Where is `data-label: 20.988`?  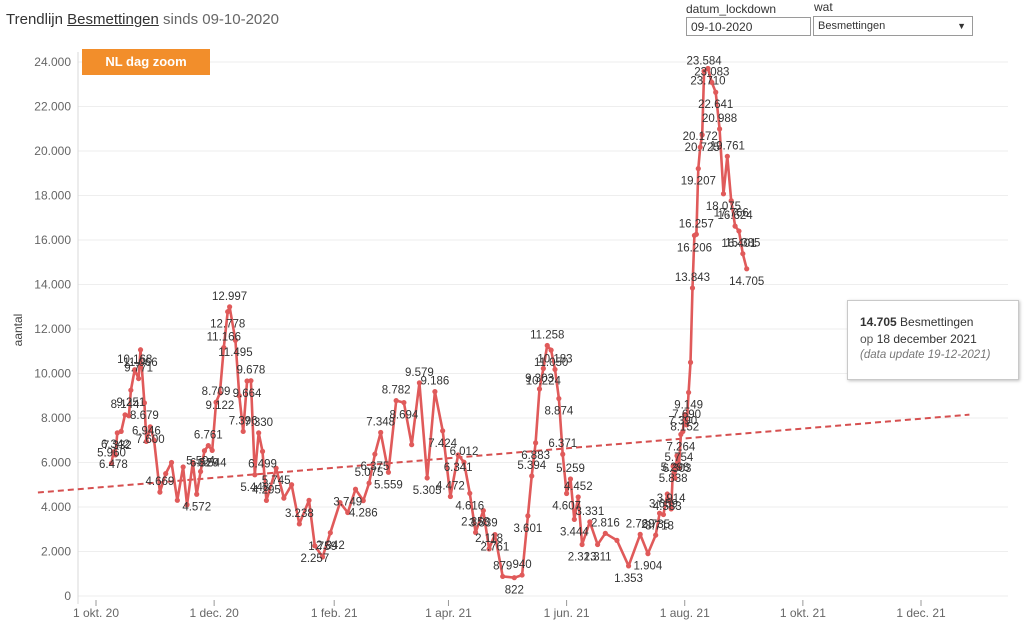 data-label: 20.988 is located at coordinates (719, 119).